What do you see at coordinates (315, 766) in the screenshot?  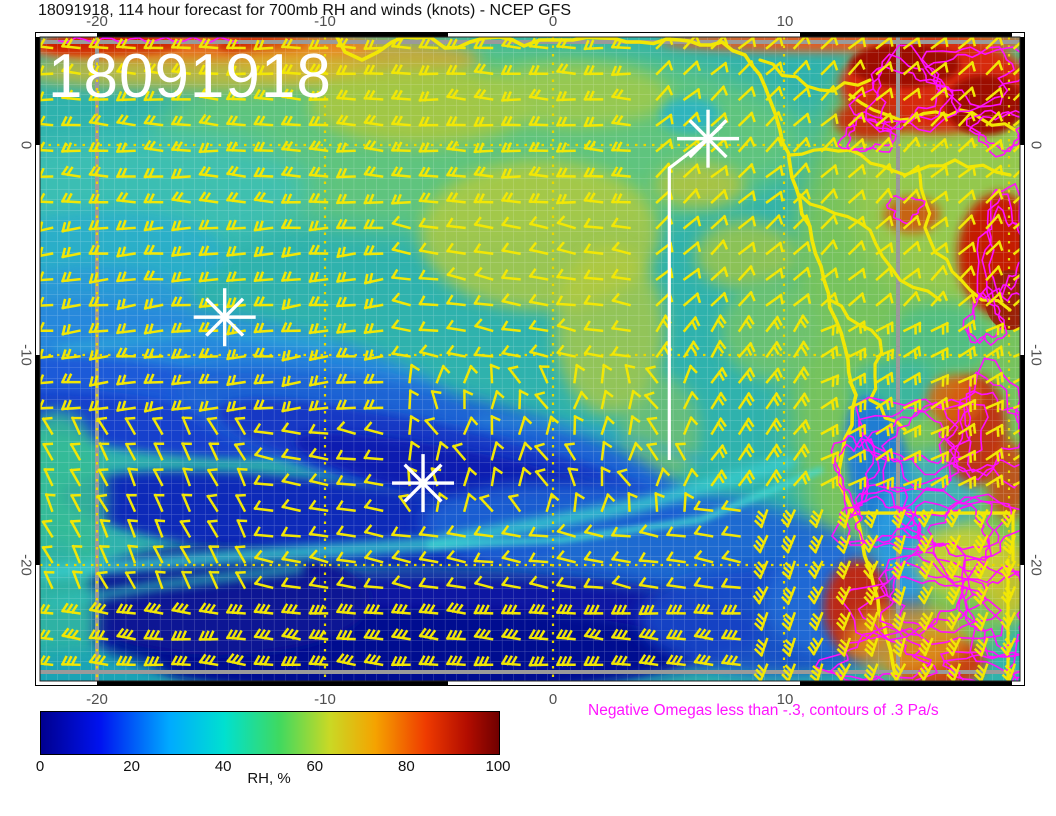 I see `colorbar-tick: 60` at bounding box center [315, 766].